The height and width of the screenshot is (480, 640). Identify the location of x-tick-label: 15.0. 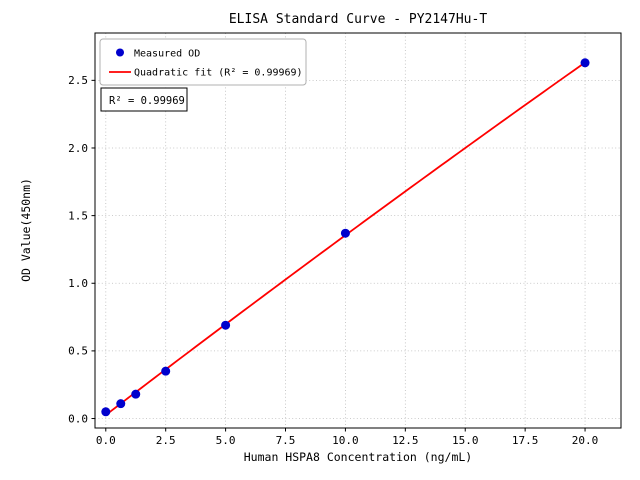
(465, 440).